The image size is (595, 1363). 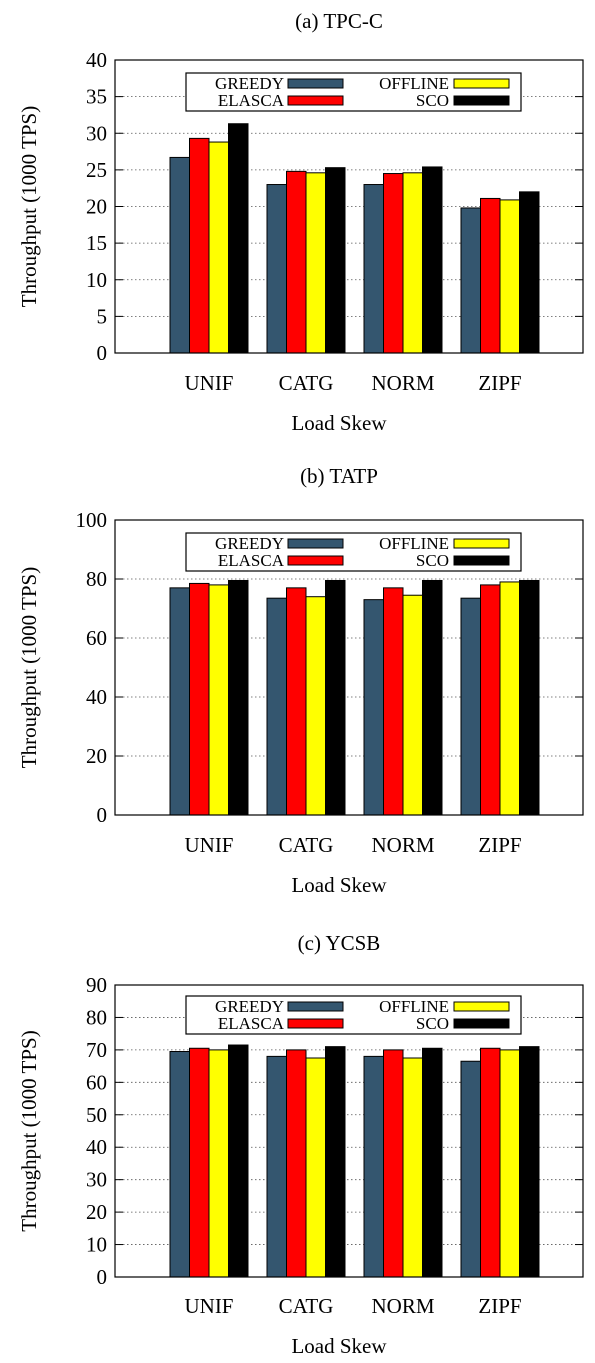 What do you see at coordinates (96, 1115) in the screenshot?
I see `y-tick-label: 50` at bounding box center [96, 1115].